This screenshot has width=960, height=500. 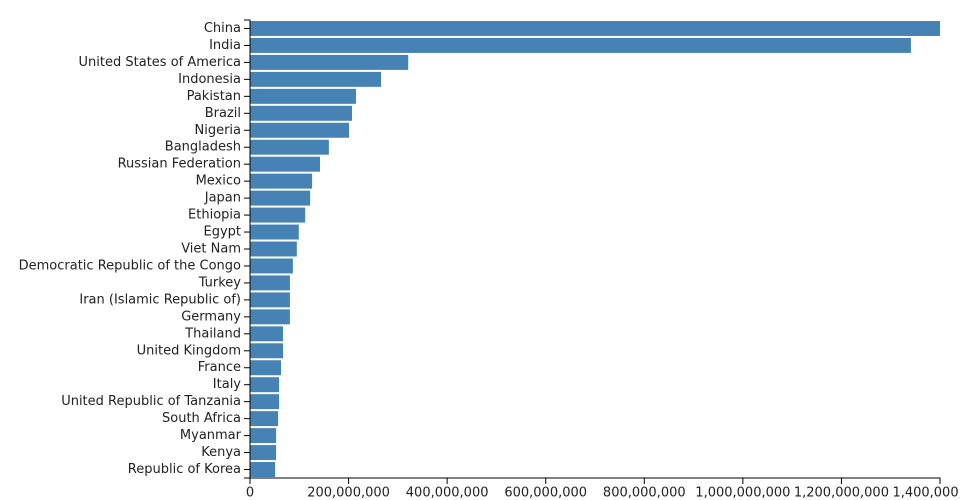 I want to click on y-tick-label: Italy, so click(x=227, y=384).